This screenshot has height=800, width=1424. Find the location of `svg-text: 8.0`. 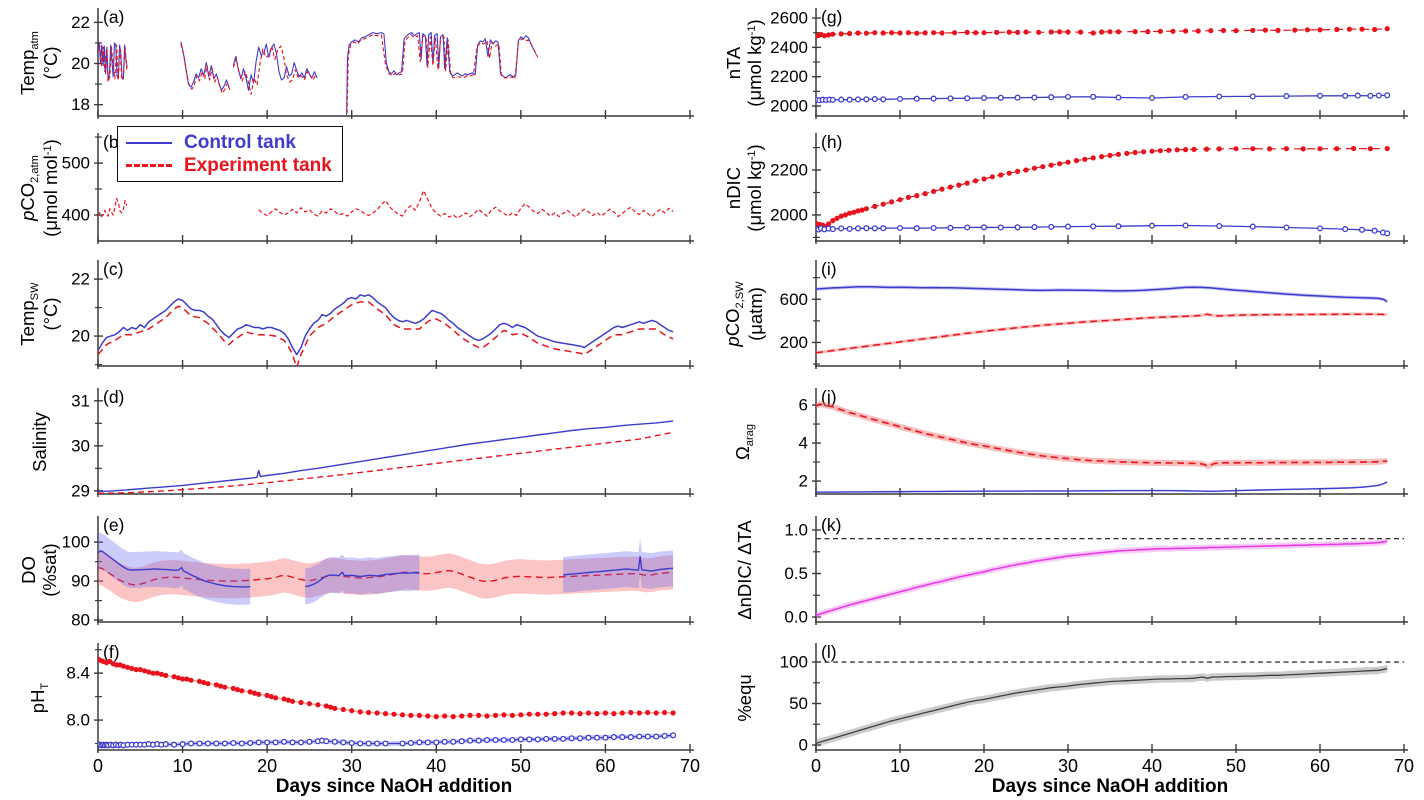

svg-text: 8.0 is located at coordinates (78, 720).